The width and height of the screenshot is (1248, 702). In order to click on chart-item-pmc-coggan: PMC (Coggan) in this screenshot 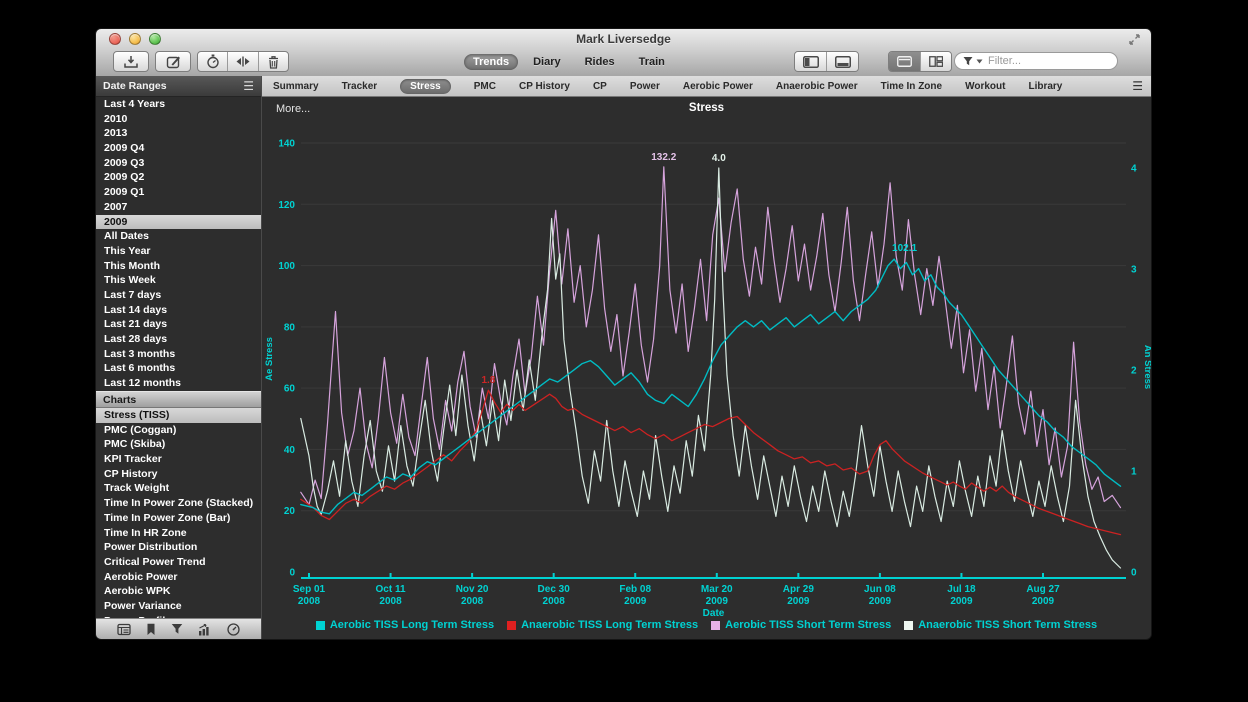, I will do `click(140, 429)`.